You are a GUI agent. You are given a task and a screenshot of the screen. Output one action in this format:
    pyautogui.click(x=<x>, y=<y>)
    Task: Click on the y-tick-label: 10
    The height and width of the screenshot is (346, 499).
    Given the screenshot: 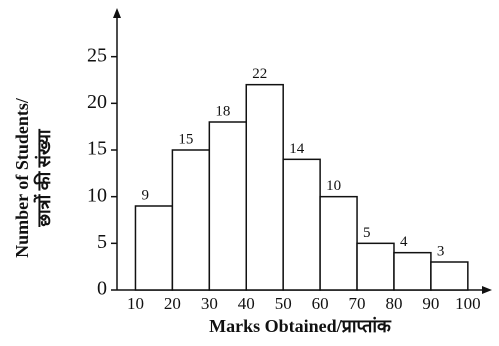 What is the action you would take?
    pyautogui.click(x=97, y=195)
    